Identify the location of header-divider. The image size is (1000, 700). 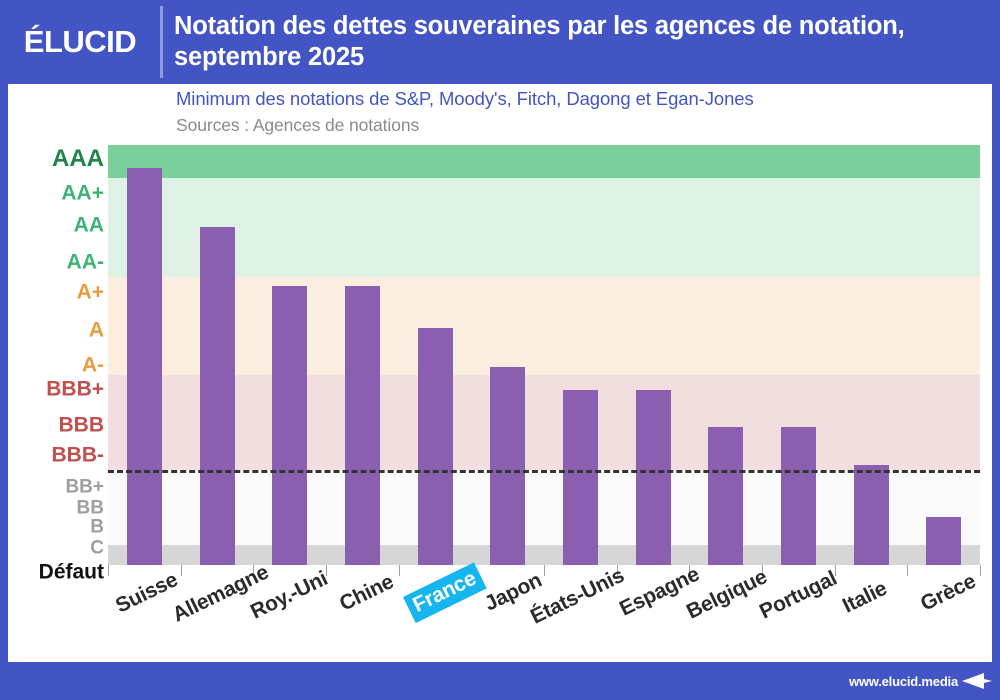
(161, 42).